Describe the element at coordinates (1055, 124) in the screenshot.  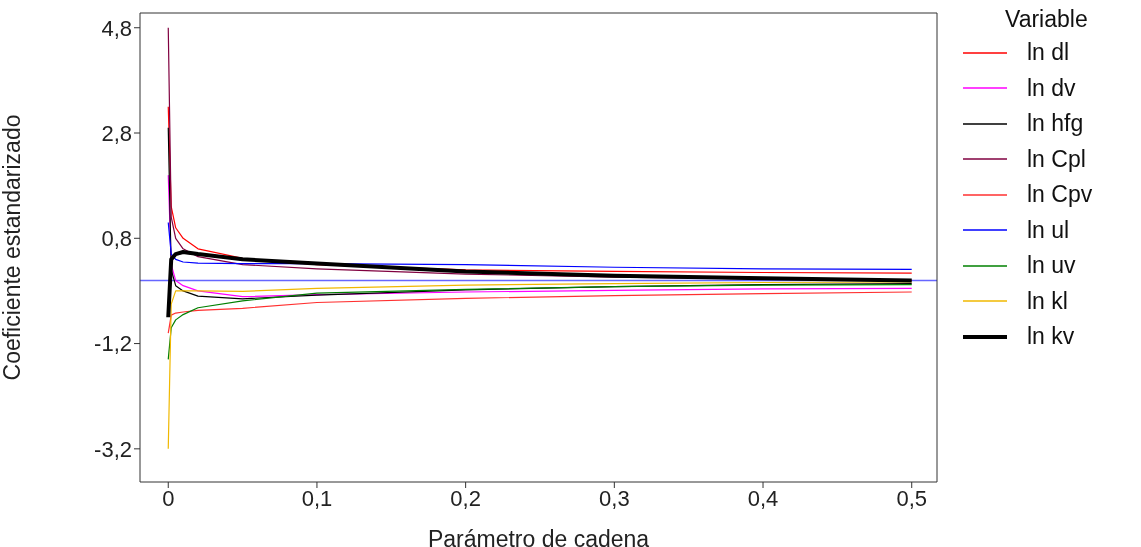
I see `legend-label: ln hfg` at that location.